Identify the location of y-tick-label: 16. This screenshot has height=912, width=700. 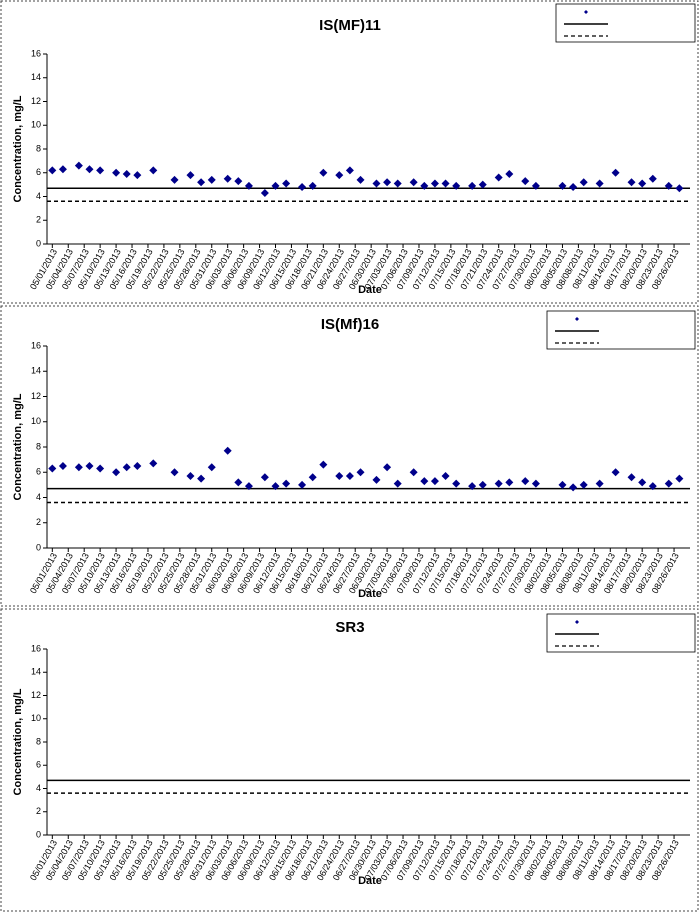
(36, 53).